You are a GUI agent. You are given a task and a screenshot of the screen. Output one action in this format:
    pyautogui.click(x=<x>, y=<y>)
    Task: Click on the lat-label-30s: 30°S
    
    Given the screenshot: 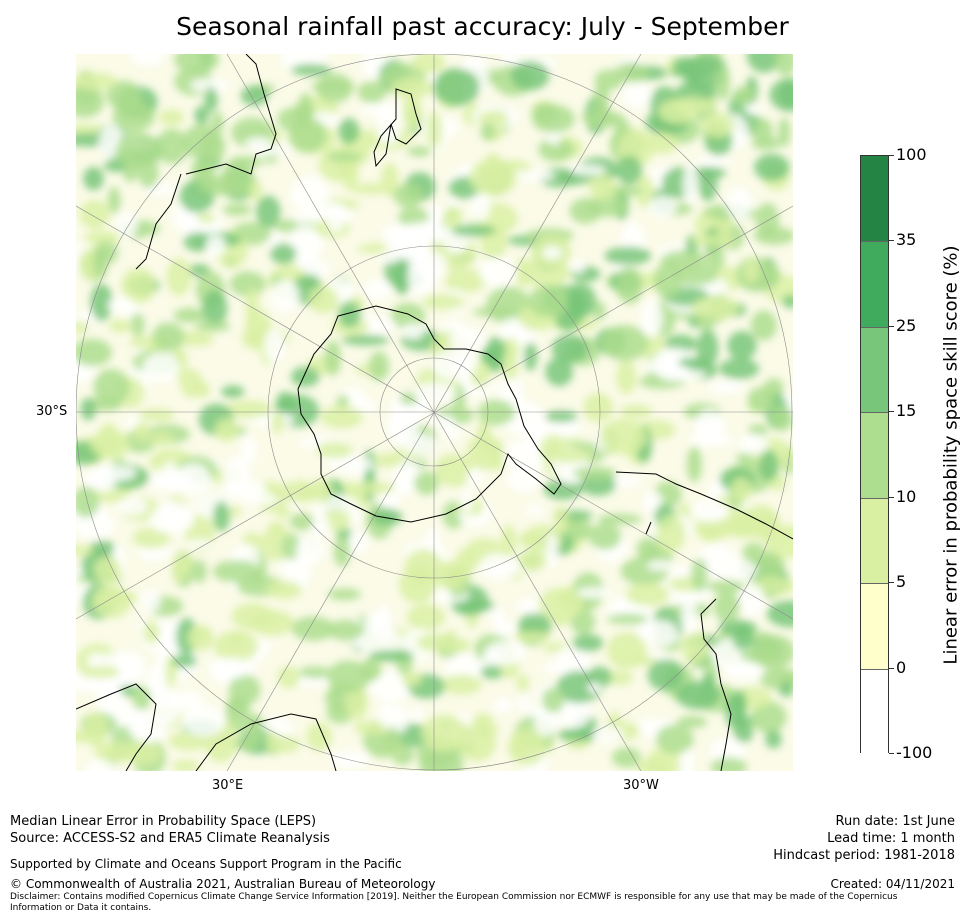 What is the action you would take?
    pyautogui.click(x=52, y=411)
    